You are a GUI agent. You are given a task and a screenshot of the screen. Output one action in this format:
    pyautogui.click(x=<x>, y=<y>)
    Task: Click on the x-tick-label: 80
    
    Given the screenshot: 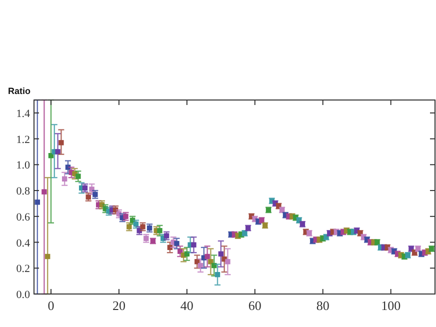 What is the action you would take?
    pyautogui.click(x=323, y=305)
    